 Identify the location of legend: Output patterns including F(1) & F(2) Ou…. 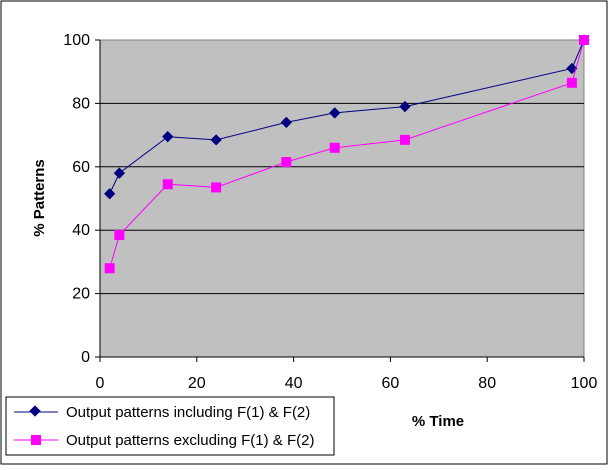
(170, 426).